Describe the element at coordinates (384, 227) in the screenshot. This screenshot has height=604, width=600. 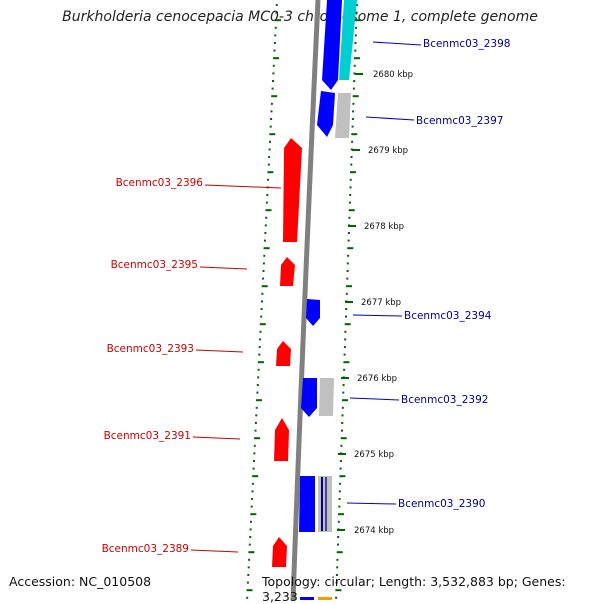
I see `kbp-label: 2678 kbp` at that location.